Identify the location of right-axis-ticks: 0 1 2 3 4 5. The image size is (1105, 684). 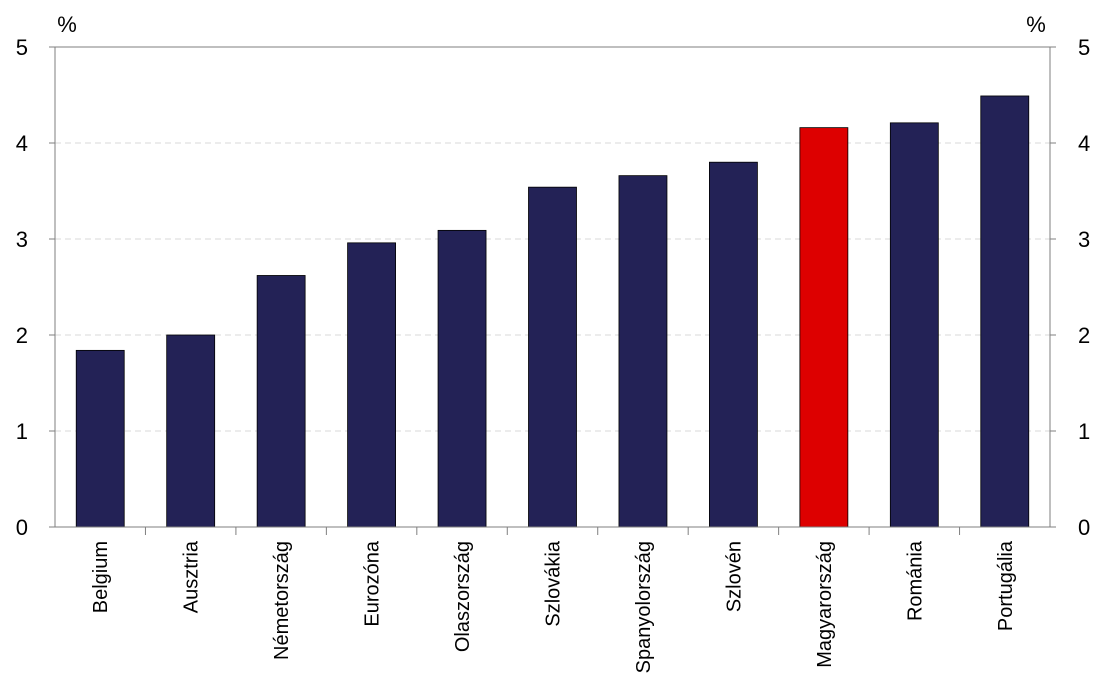
(1070, 287).